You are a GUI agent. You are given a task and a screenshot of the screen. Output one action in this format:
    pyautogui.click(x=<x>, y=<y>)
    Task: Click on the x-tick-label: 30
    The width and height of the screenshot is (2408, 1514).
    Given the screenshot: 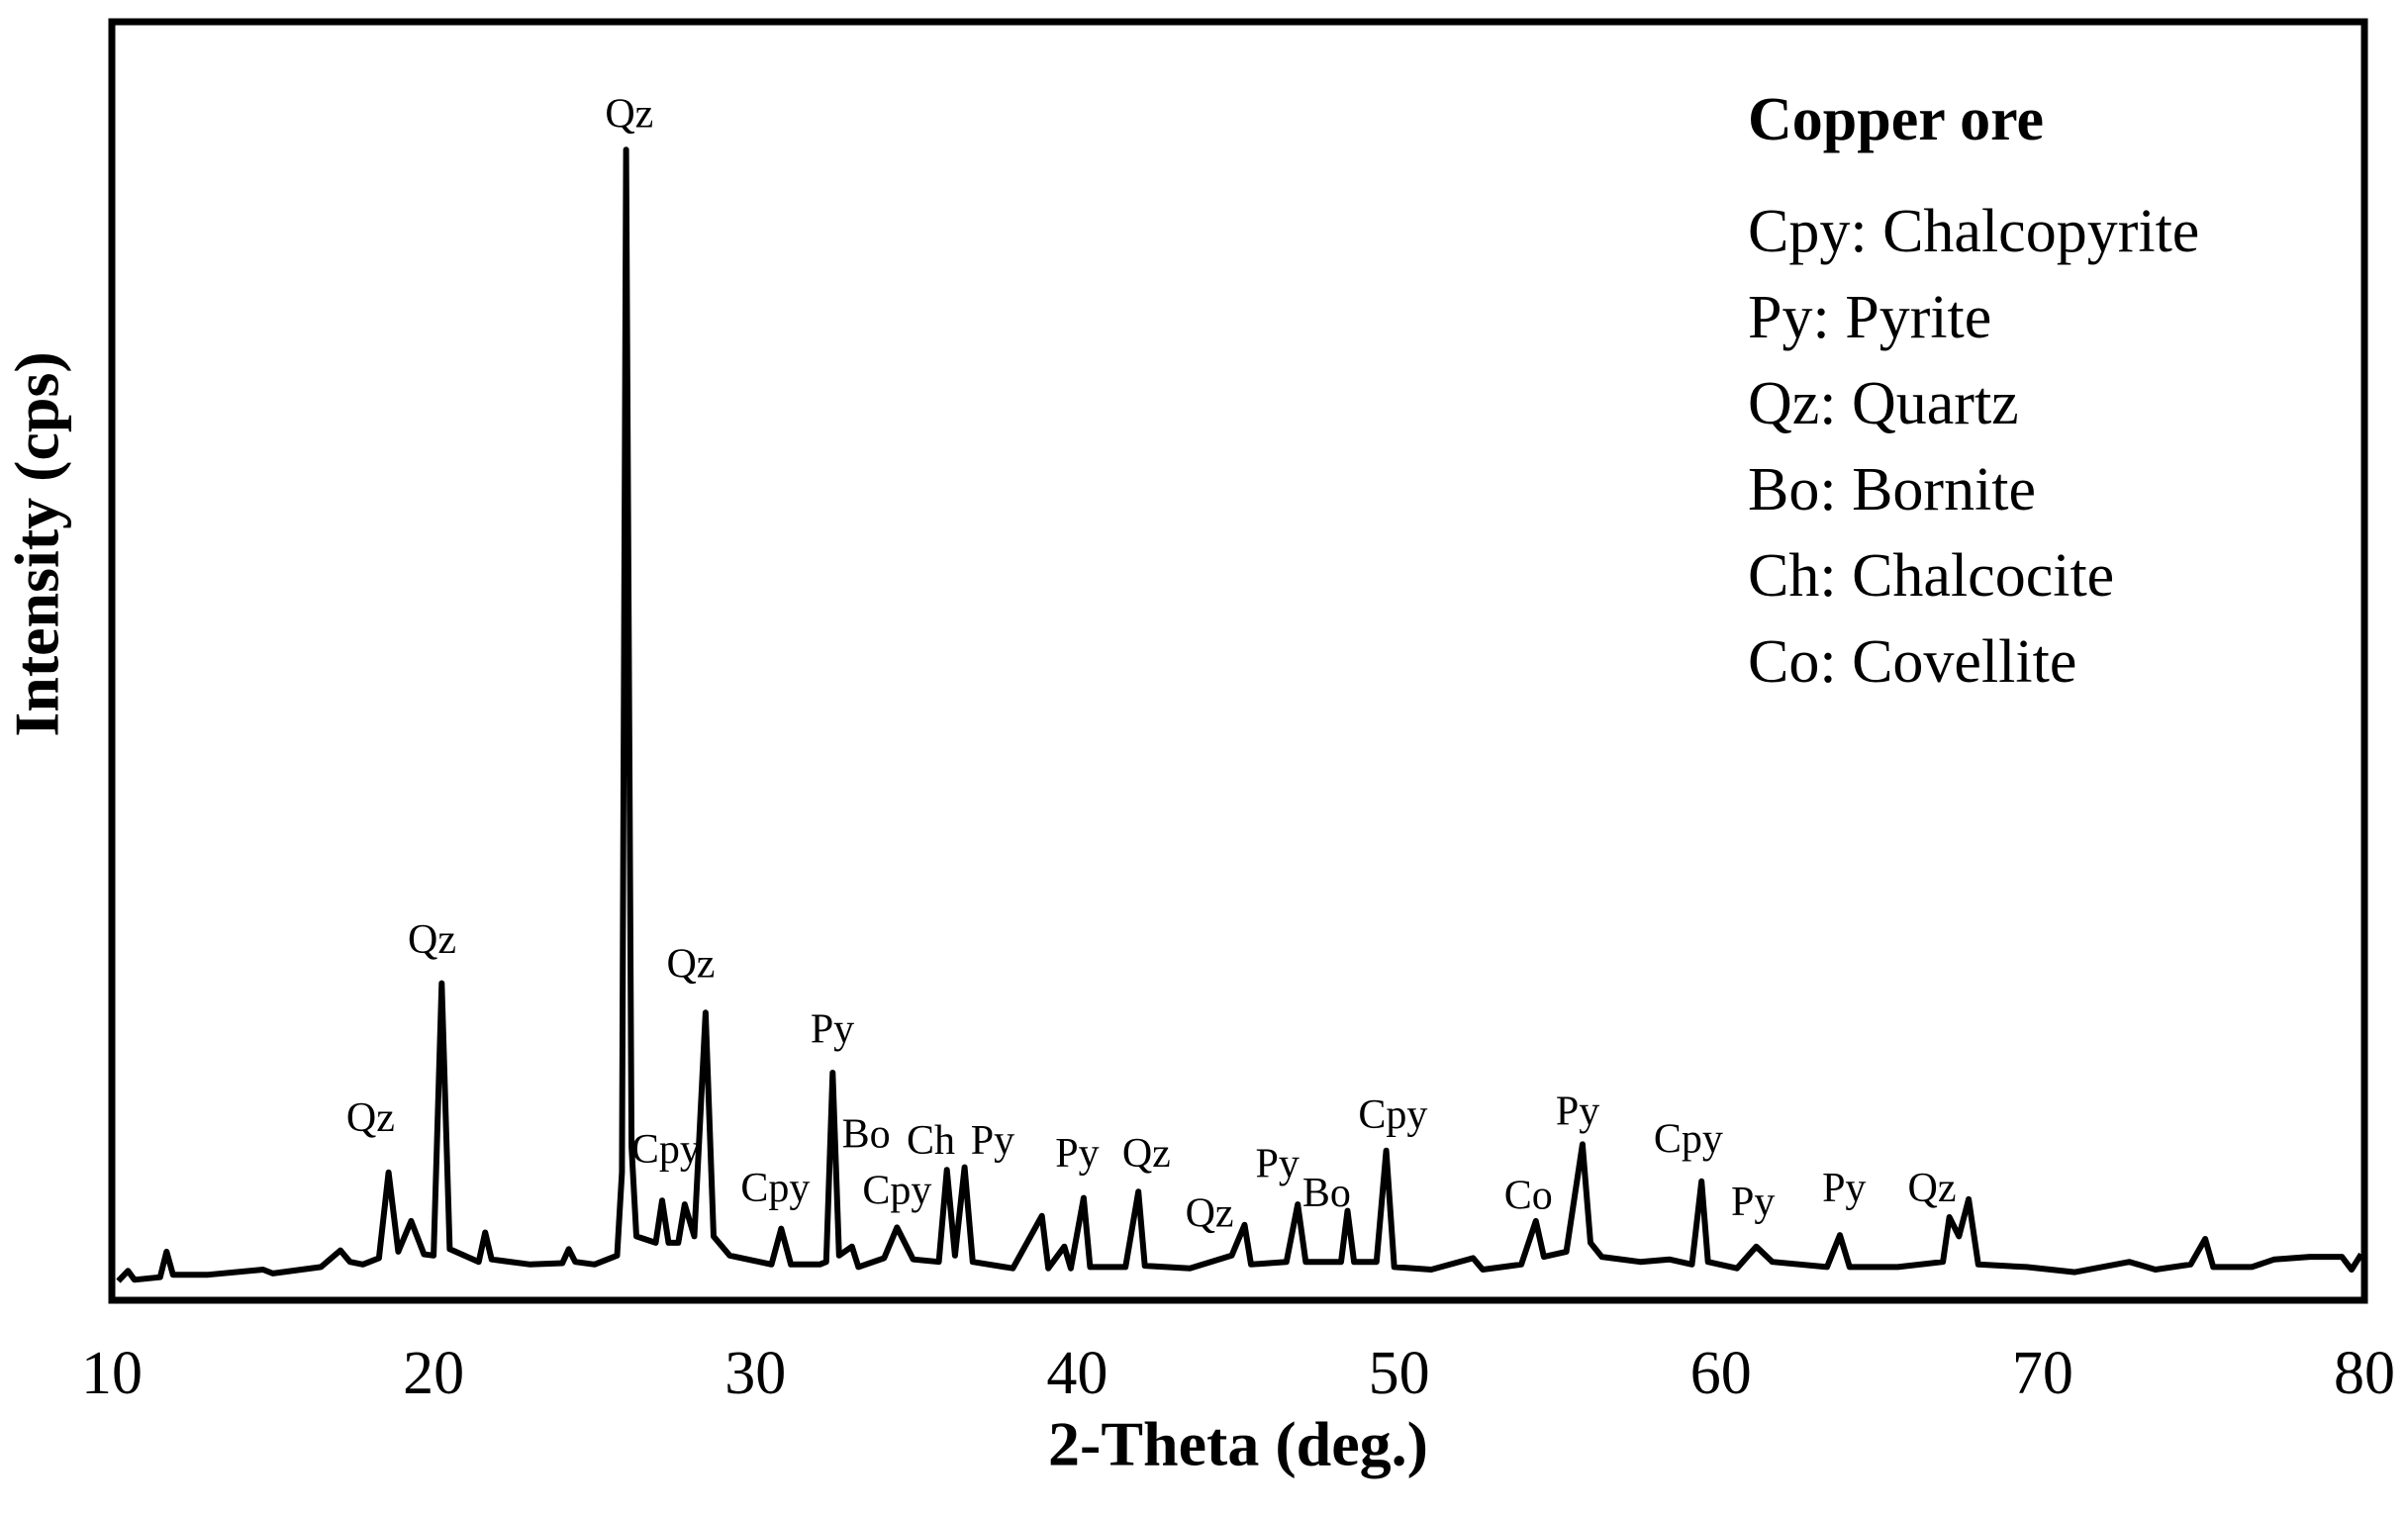 What is the action you would take?
    pyautogui.click(x=755, y=1373)
    